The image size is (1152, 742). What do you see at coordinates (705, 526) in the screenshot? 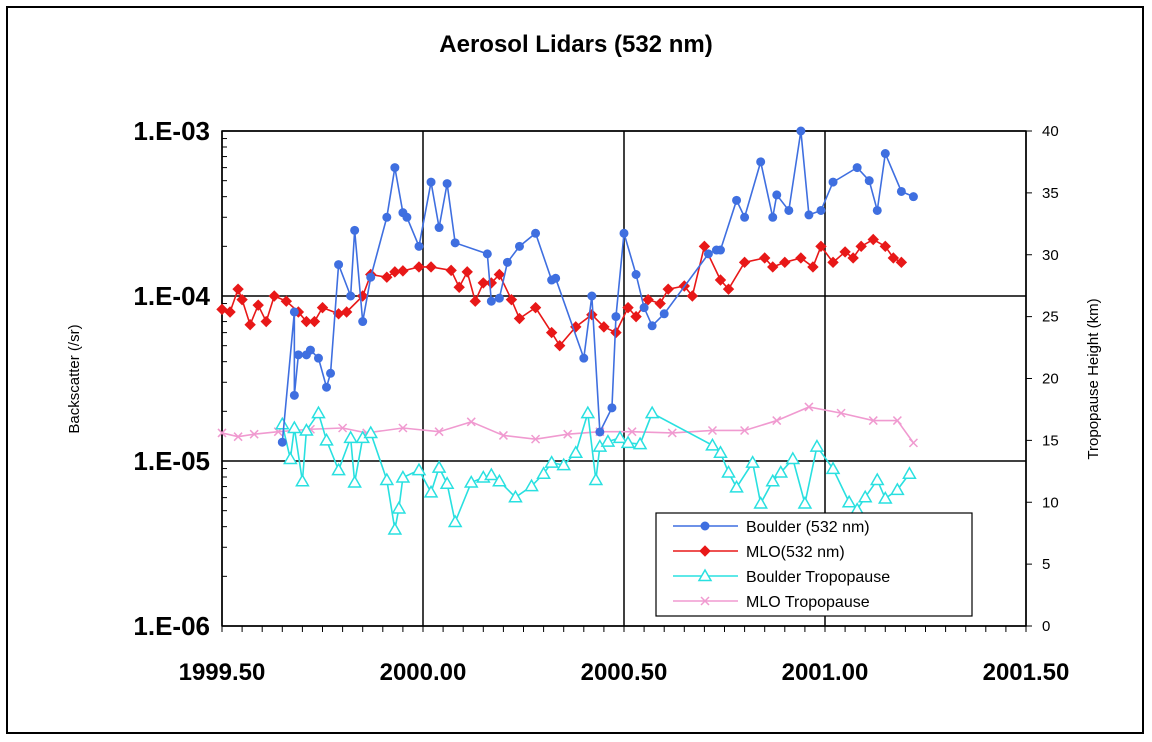
I see `legend-marker` at bounding box center [705, 526].